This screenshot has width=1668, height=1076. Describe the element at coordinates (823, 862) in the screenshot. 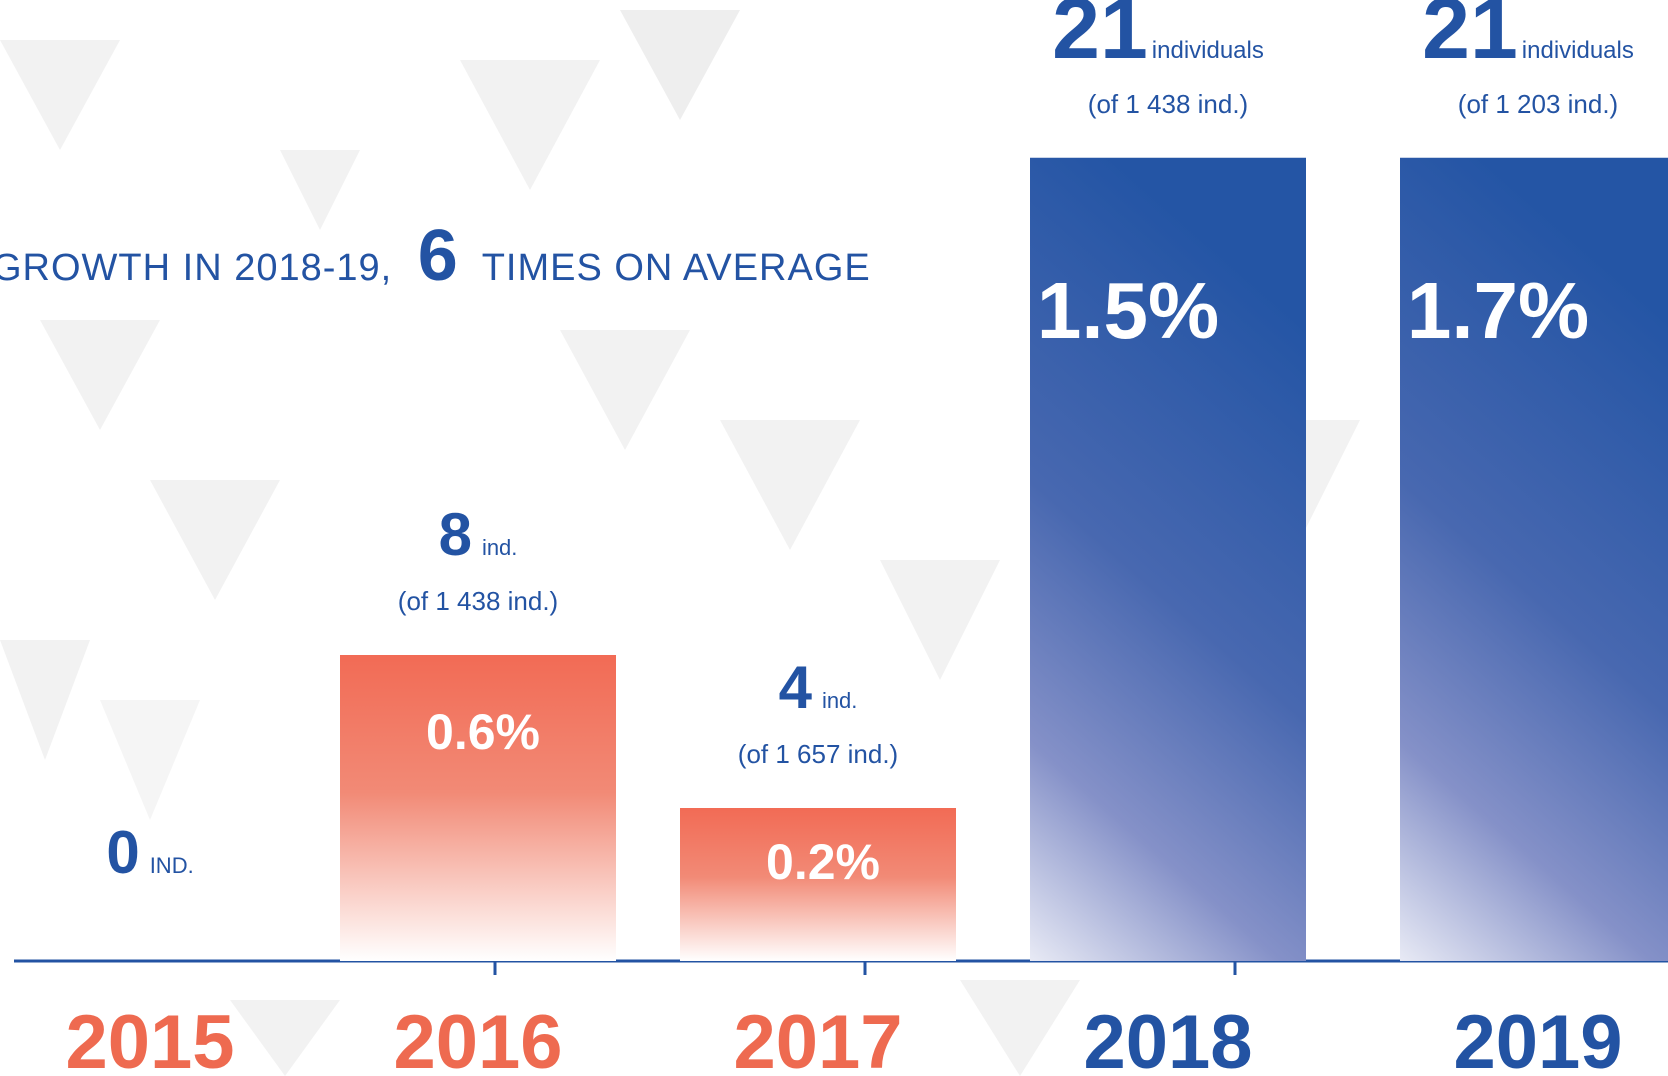

I see `share-label: 0.2%` at that location.